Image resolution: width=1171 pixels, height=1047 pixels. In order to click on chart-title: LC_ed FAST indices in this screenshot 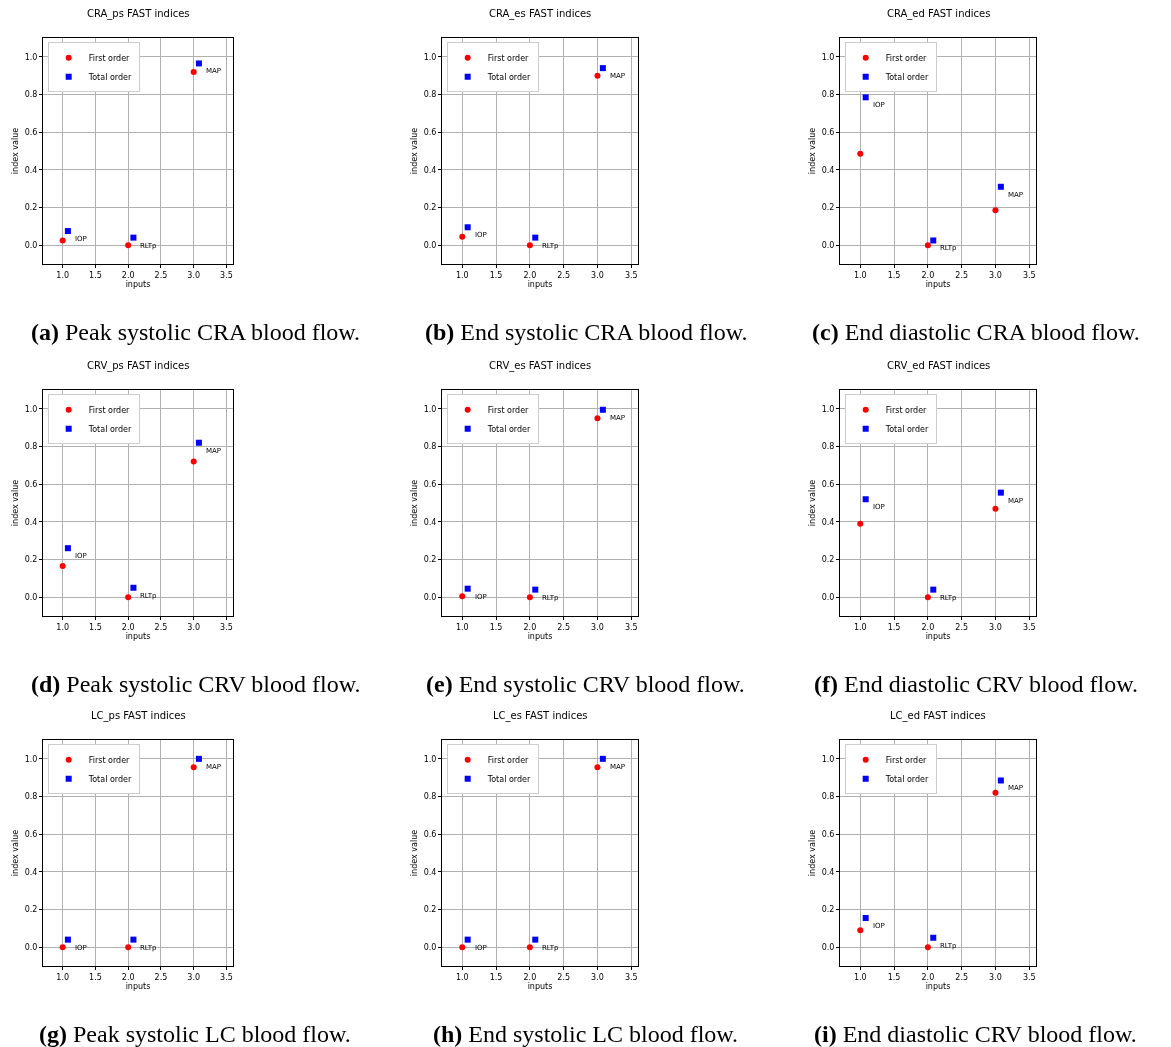, I will do `click(938, 716)`.